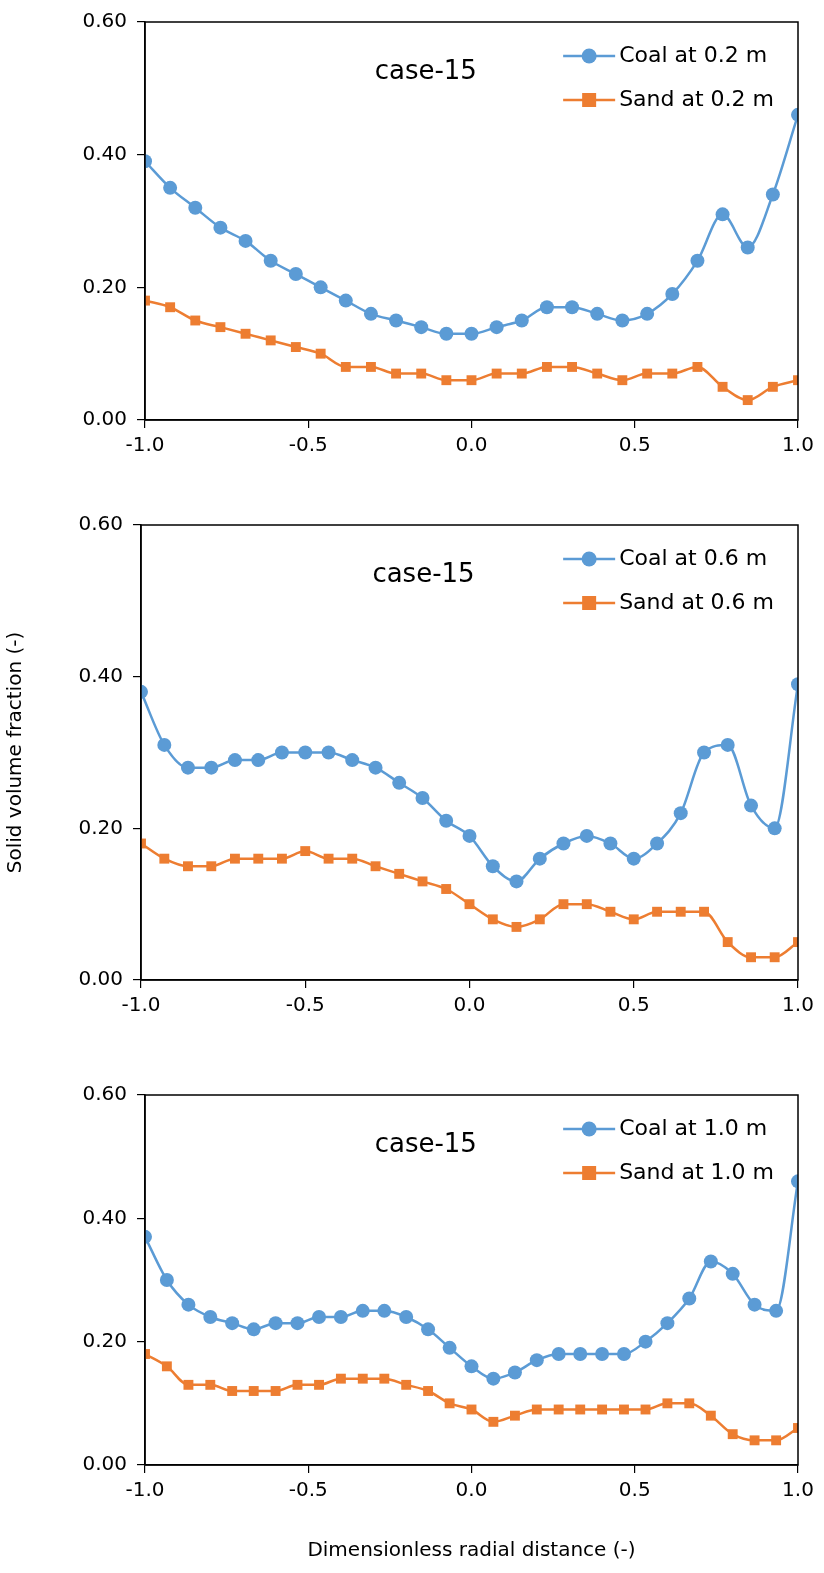 The image size is (824, 1573). What do you see at coordinates (305, 1004) in the screenshot?
I see `x-tick-label: -0.5` at bounding box center [305, 1004].